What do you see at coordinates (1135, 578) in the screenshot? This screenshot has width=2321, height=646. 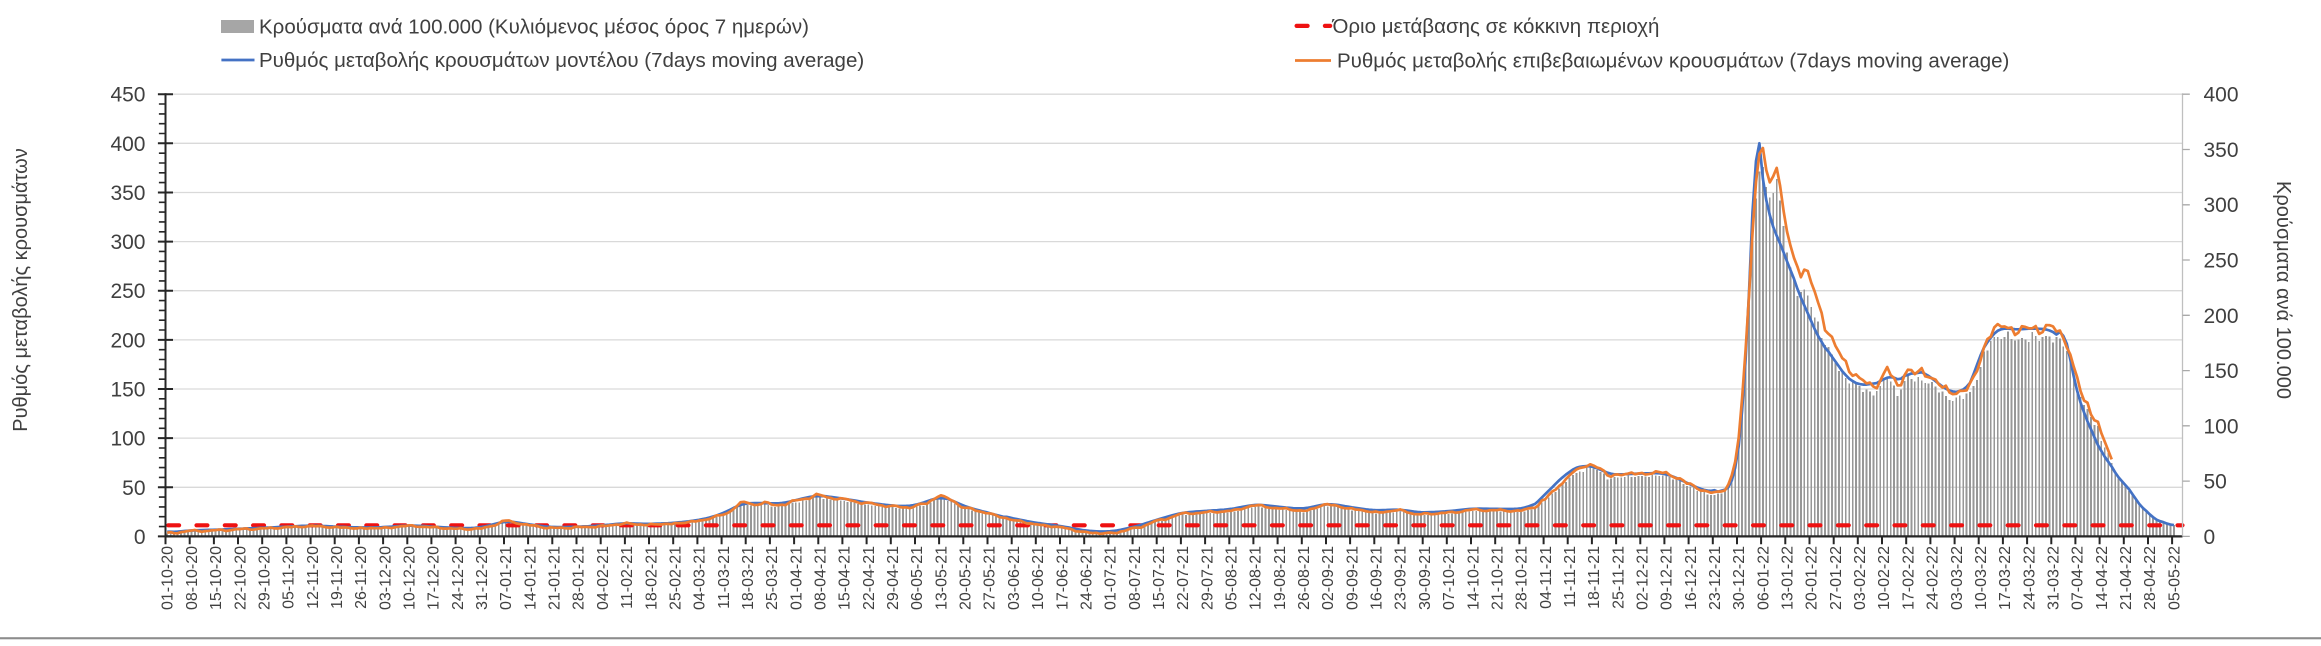 I see `svg-text: 08-07-21` at bounding box center [1135, 578].